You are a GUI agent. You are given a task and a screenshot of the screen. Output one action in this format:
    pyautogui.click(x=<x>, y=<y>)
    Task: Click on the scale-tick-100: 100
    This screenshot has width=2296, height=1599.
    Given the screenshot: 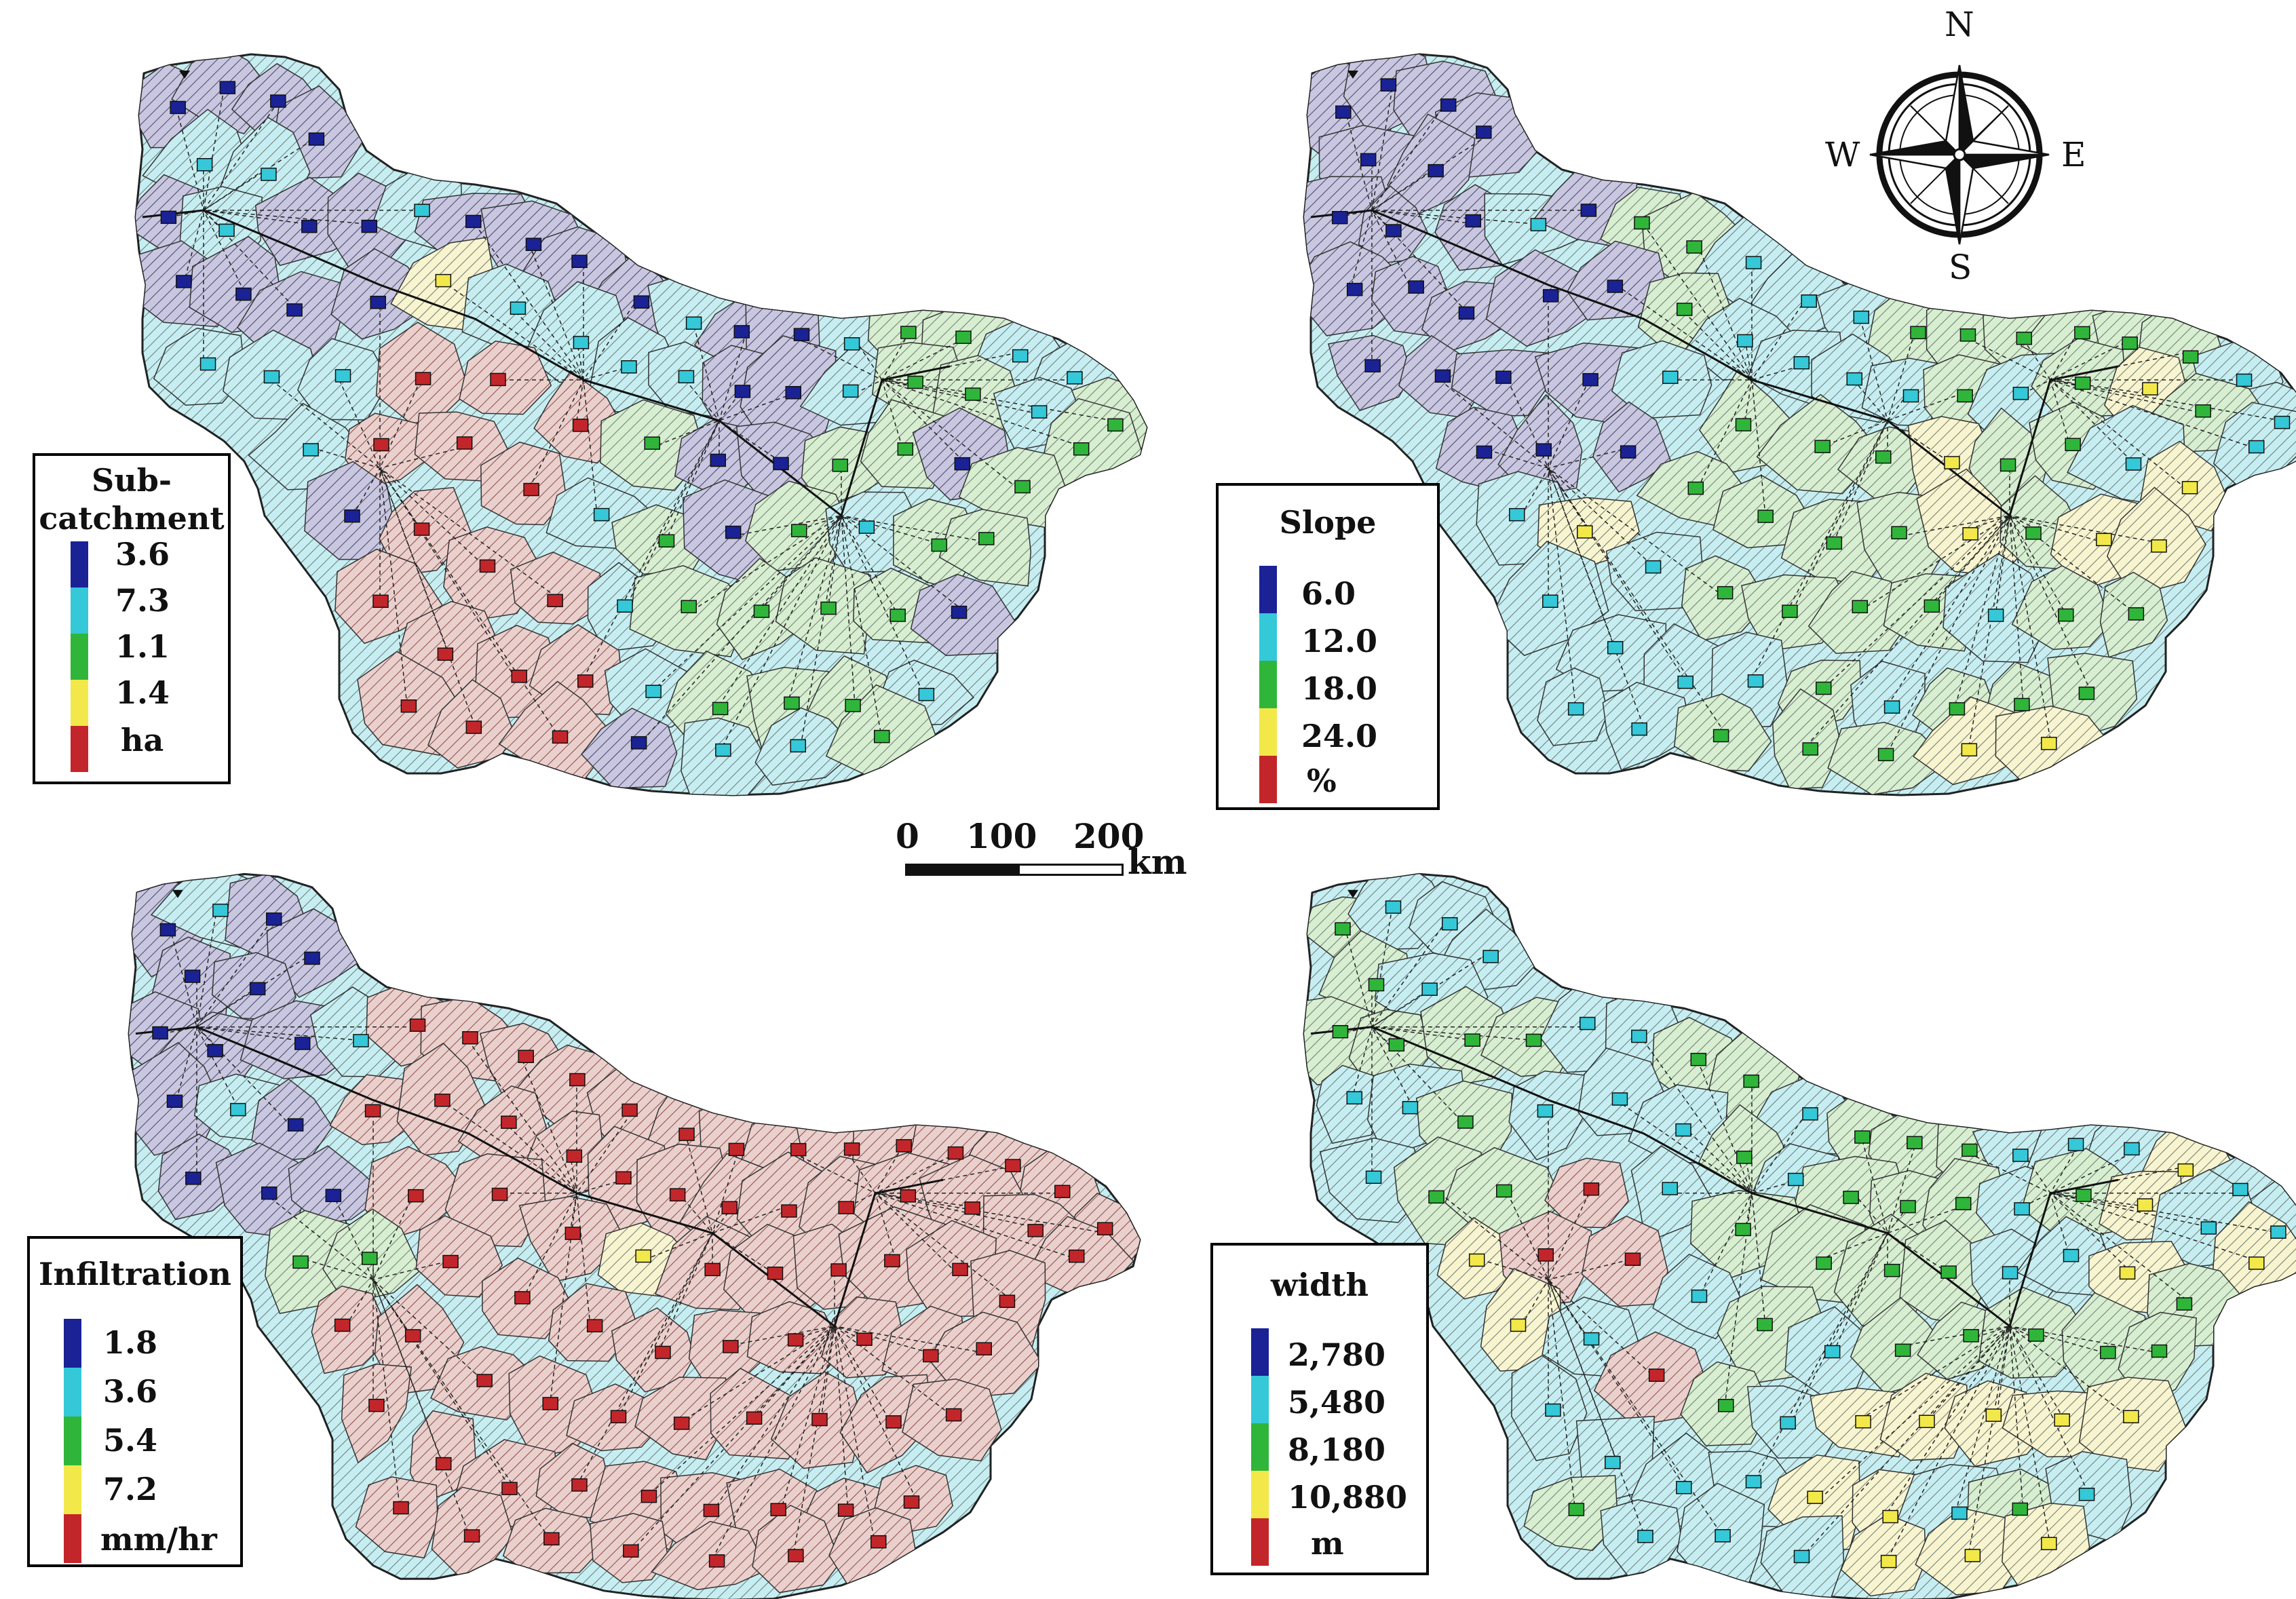 What is the action you would take?
    pyautogui.click(x=1001, y=836)
    